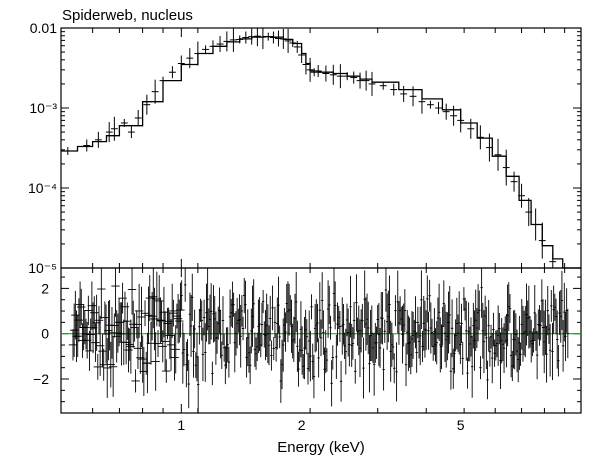 This screenshot has height=466, width=596. What do you see at coordinates (42, 268) in the screenshot?
I see `y-tick-label: 10⁻⁵` at bounding box center [42, 268].